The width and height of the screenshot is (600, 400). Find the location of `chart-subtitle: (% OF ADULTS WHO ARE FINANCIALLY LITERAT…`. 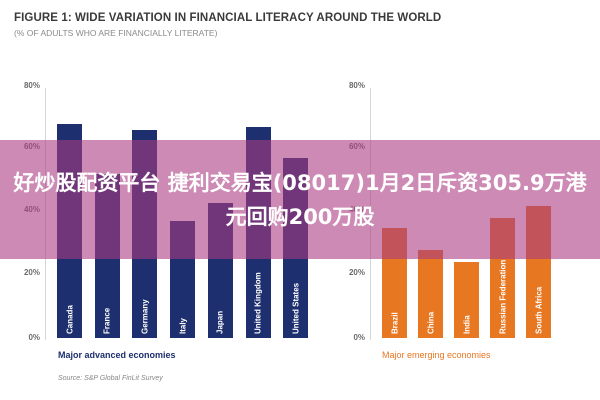

chart-subtitle: (% OF ADULTS WHO ARE FINANCIALLY LITERAT… is located at coordinates (116, 33).